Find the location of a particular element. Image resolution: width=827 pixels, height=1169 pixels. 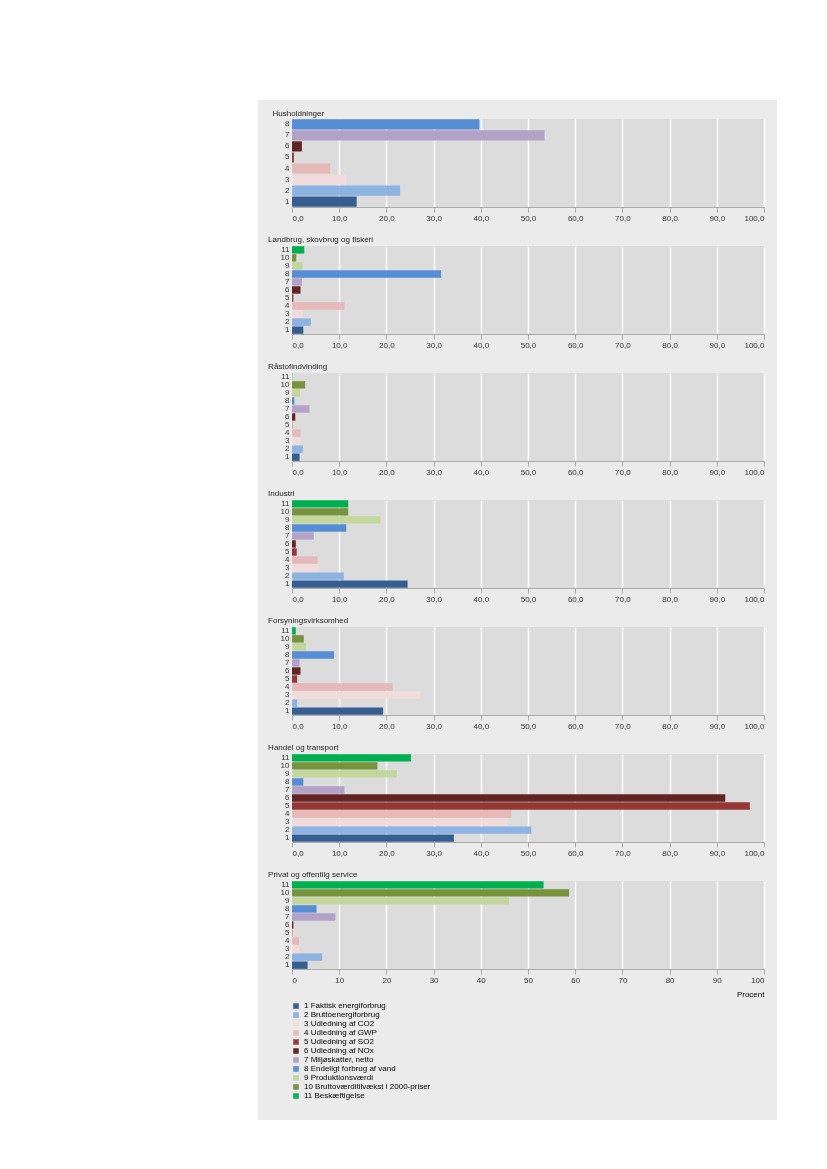

chart-title: Privat og offentlig service is located at coordinates (313, 875).